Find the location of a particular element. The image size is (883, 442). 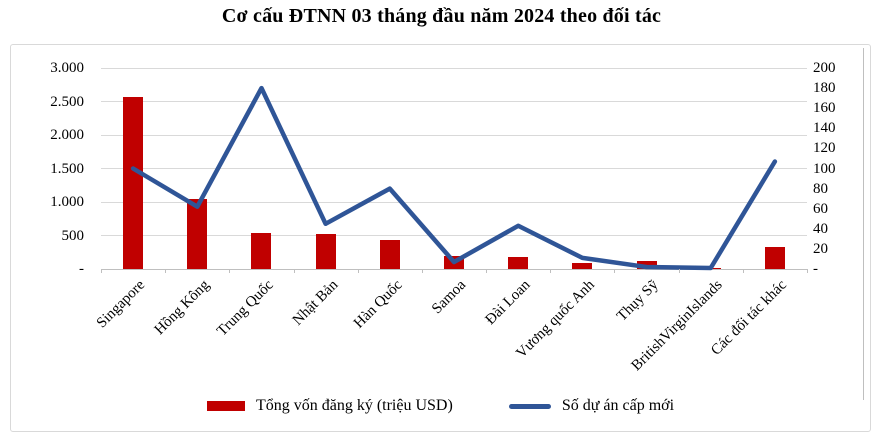

left-axis-tick-label: 1.000 is located at coordinates (67, 202).